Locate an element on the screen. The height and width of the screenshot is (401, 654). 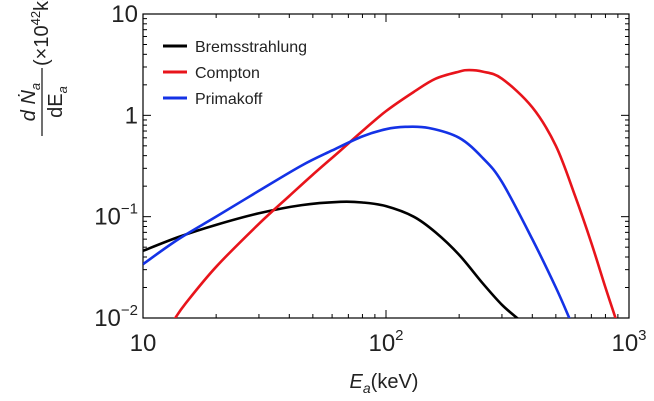
svg-text: (×1042keV−1s−1) is located at coordinates (40, 33).